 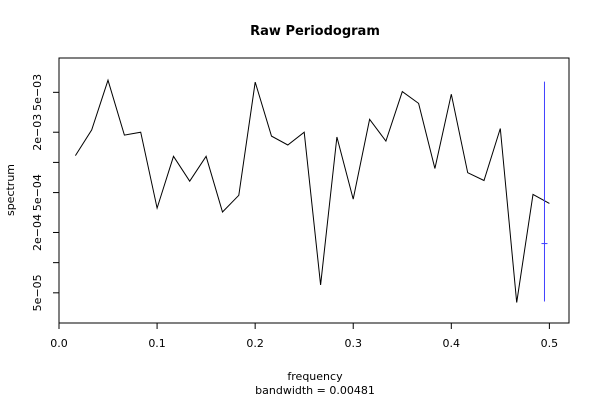 What do you see at coordinates (157, 343) in the screenshot?
I see `x-tick-label: 0.1` at bounding box center [157, 343].